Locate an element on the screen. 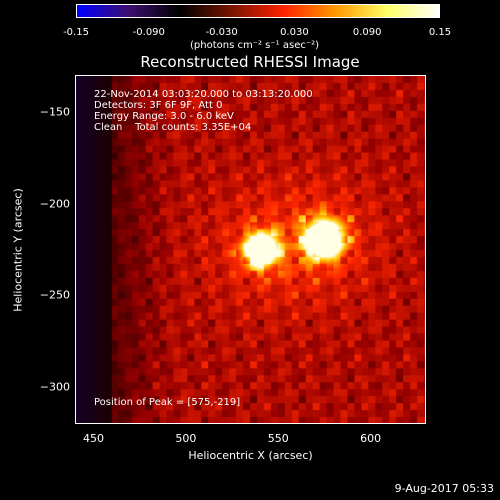 Image resolution: width=500 pixels, height=500 pixels. colorbar-tick-label: -0.090 is located at coordinates (148, 32).